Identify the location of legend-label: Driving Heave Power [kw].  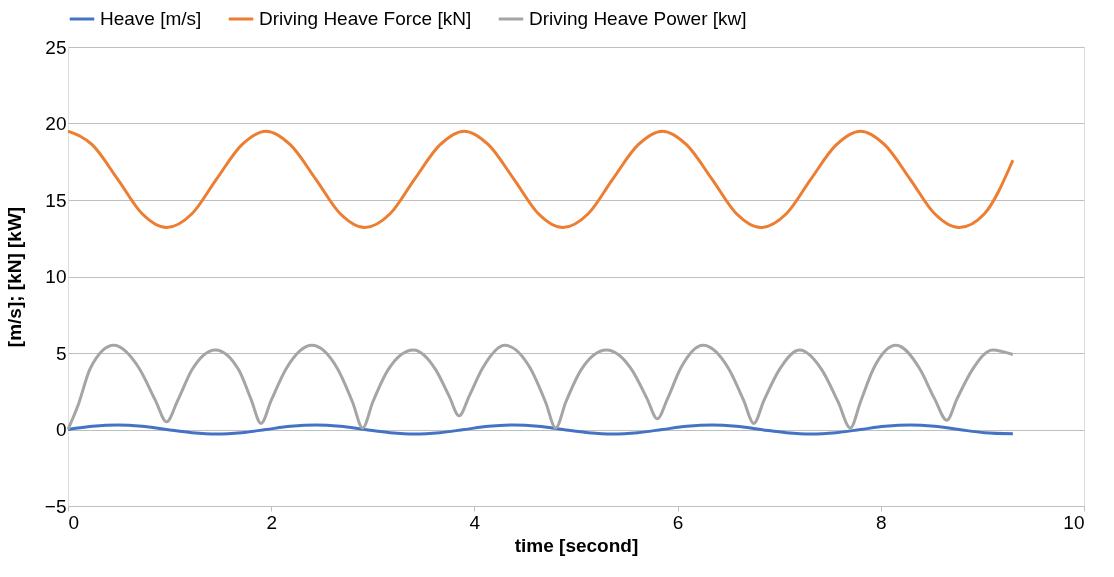
(638, 18).